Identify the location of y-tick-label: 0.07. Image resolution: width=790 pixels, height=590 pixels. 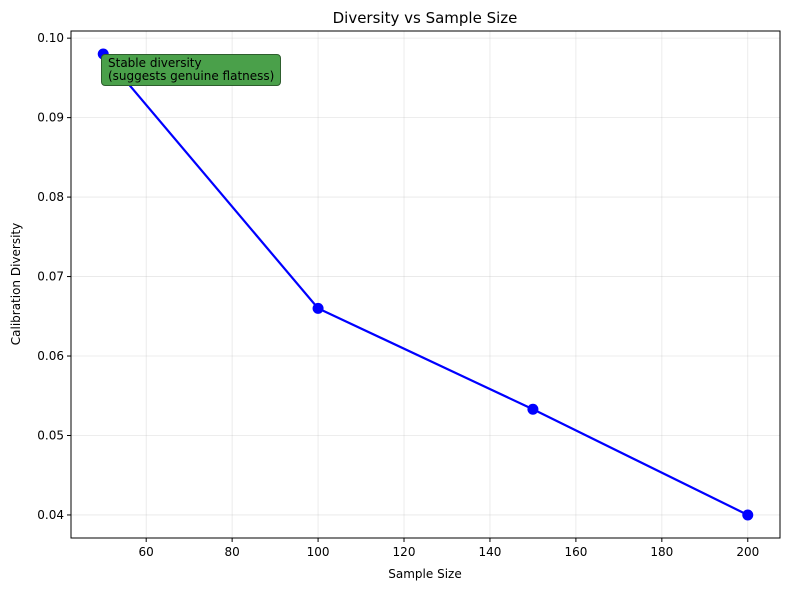
(50, 277).